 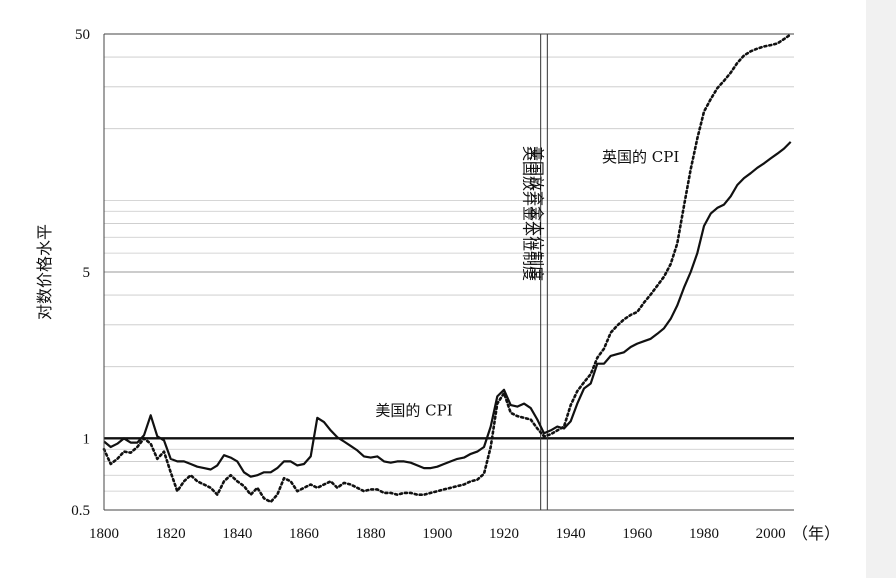 What do you see at coordinates (80, 511) in the screenshot?
I see `y-tick-label: 0.5` at bounding box center [80, 511].